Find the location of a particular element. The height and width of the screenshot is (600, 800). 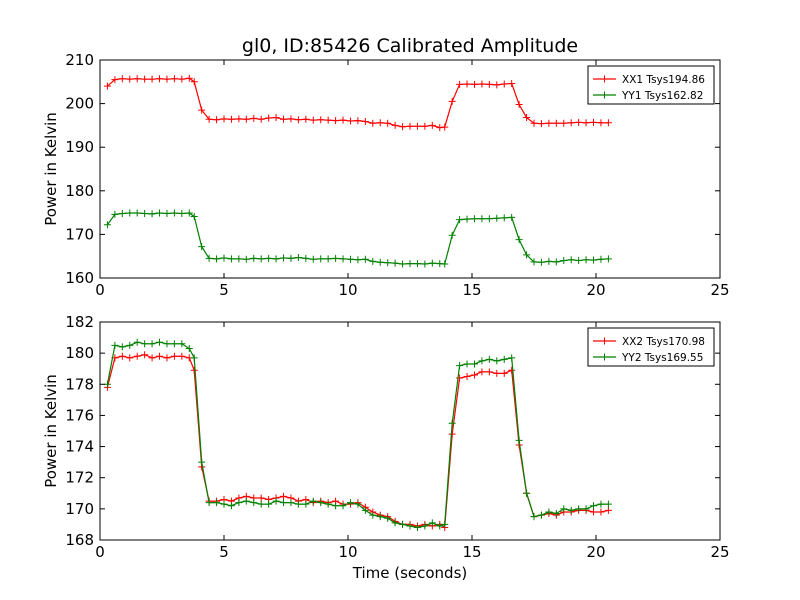

x-tick-label: 10 is located at coordinates (347, 552).